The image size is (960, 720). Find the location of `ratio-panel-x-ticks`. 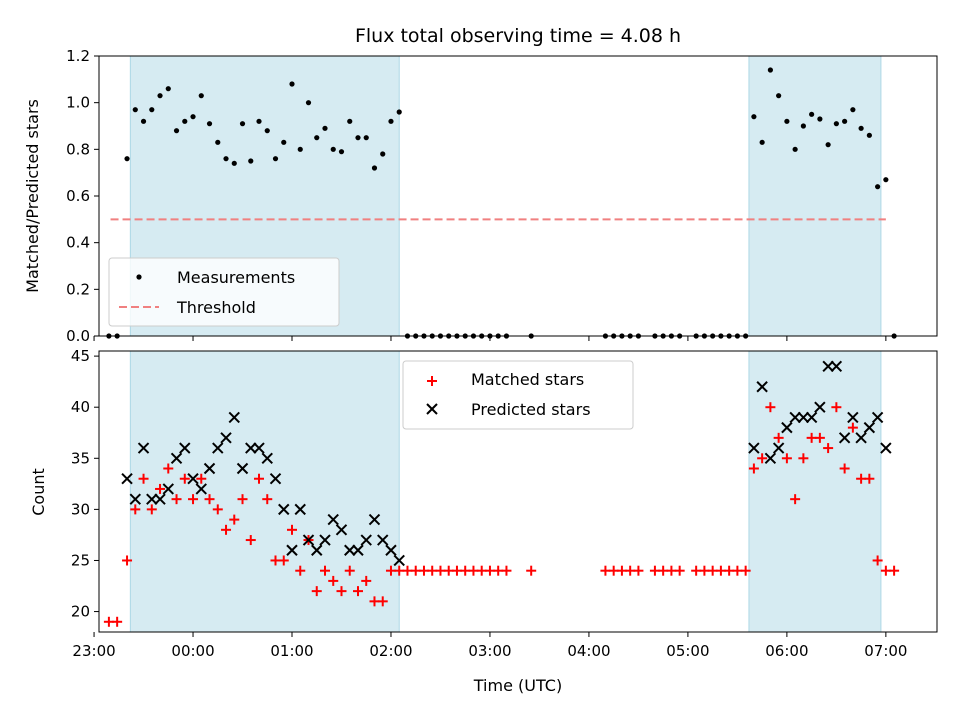

ratio-panel-x-ticks is located at coordinates (490, 338).